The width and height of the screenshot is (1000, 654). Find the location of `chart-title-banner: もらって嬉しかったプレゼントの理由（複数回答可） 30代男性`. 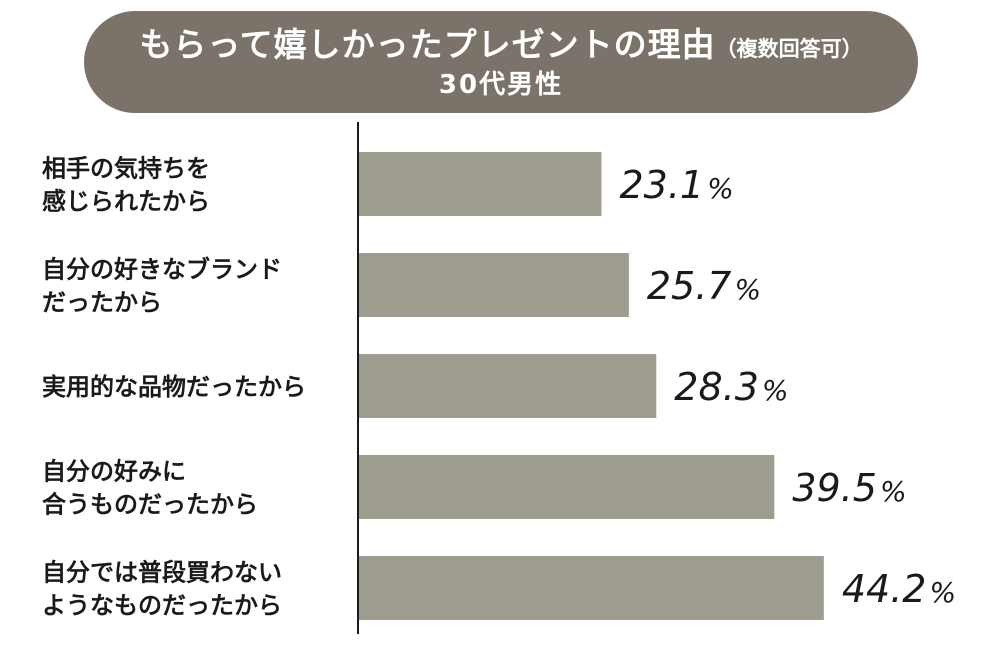

chart-title-banner: もらって嬉しかったプレゼントの理由（複数回答可） 30代男性 is located at coordinates (501, 62).